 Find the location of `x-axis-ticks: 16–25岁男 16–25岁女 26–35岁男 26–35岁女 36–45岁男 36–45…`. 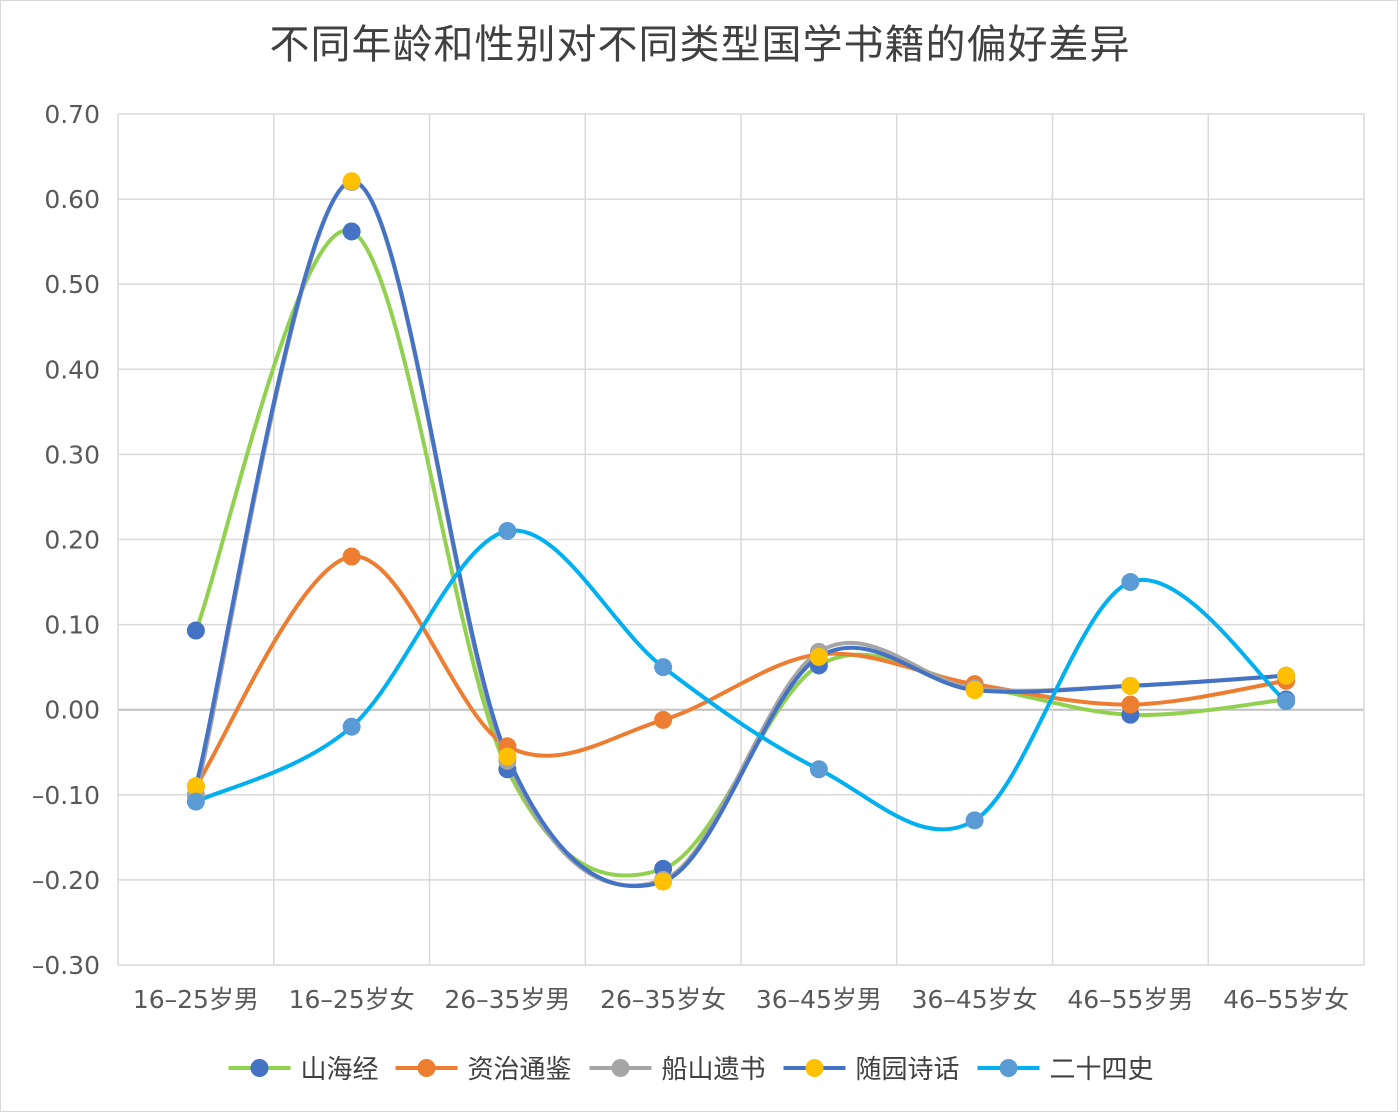

x-axis-ticks: 16–25岁男 16–25岁女 26–35岁男 26–35岁女 36–45岁男 36–45… is located at coordinates (741, 999).